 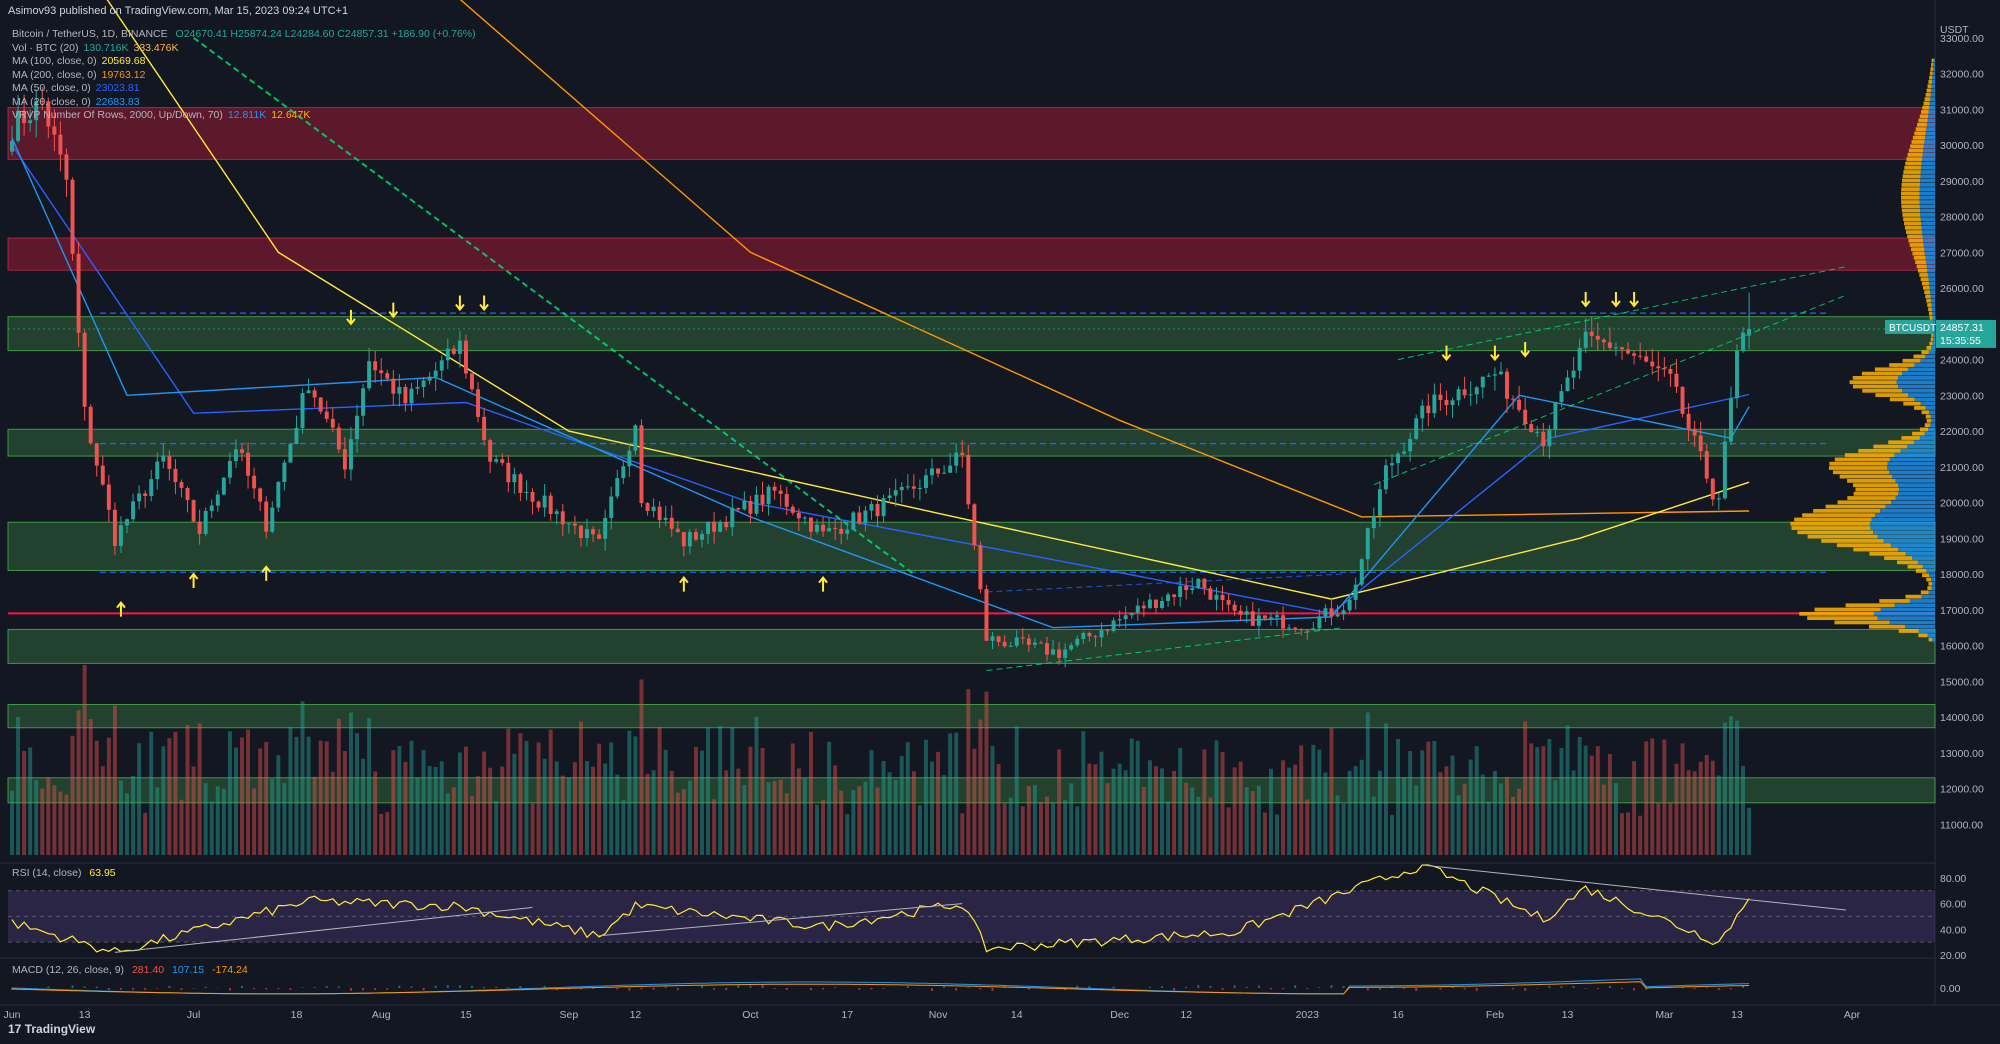 I want to click on rsi-label: RSI (14, close), so click(x=47, y=873).